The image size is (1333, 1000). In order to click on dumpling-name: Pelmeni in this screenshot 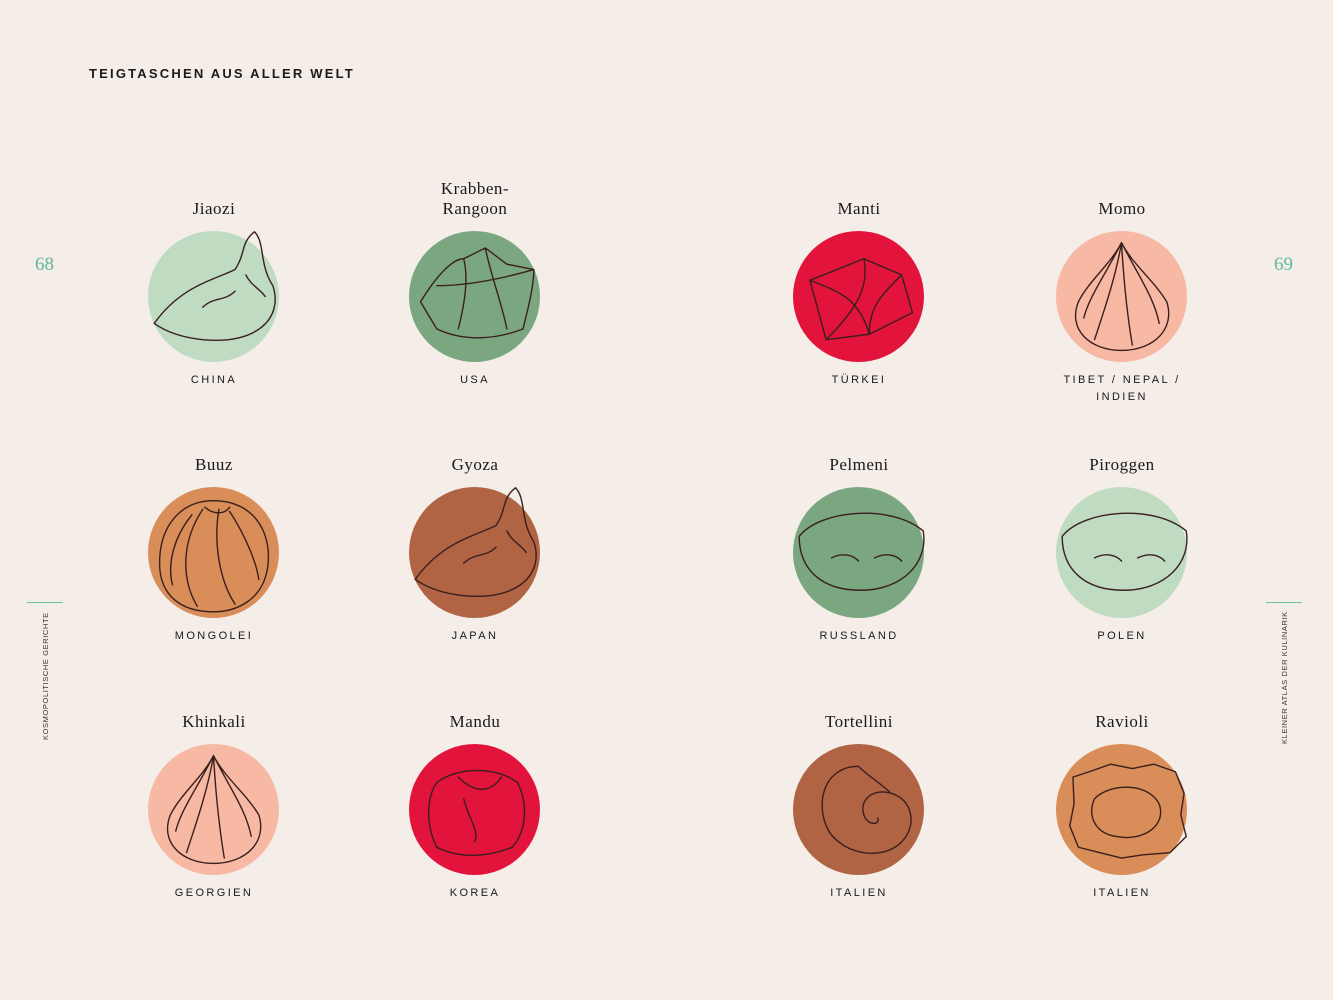, I will do `click(859, 464)`.